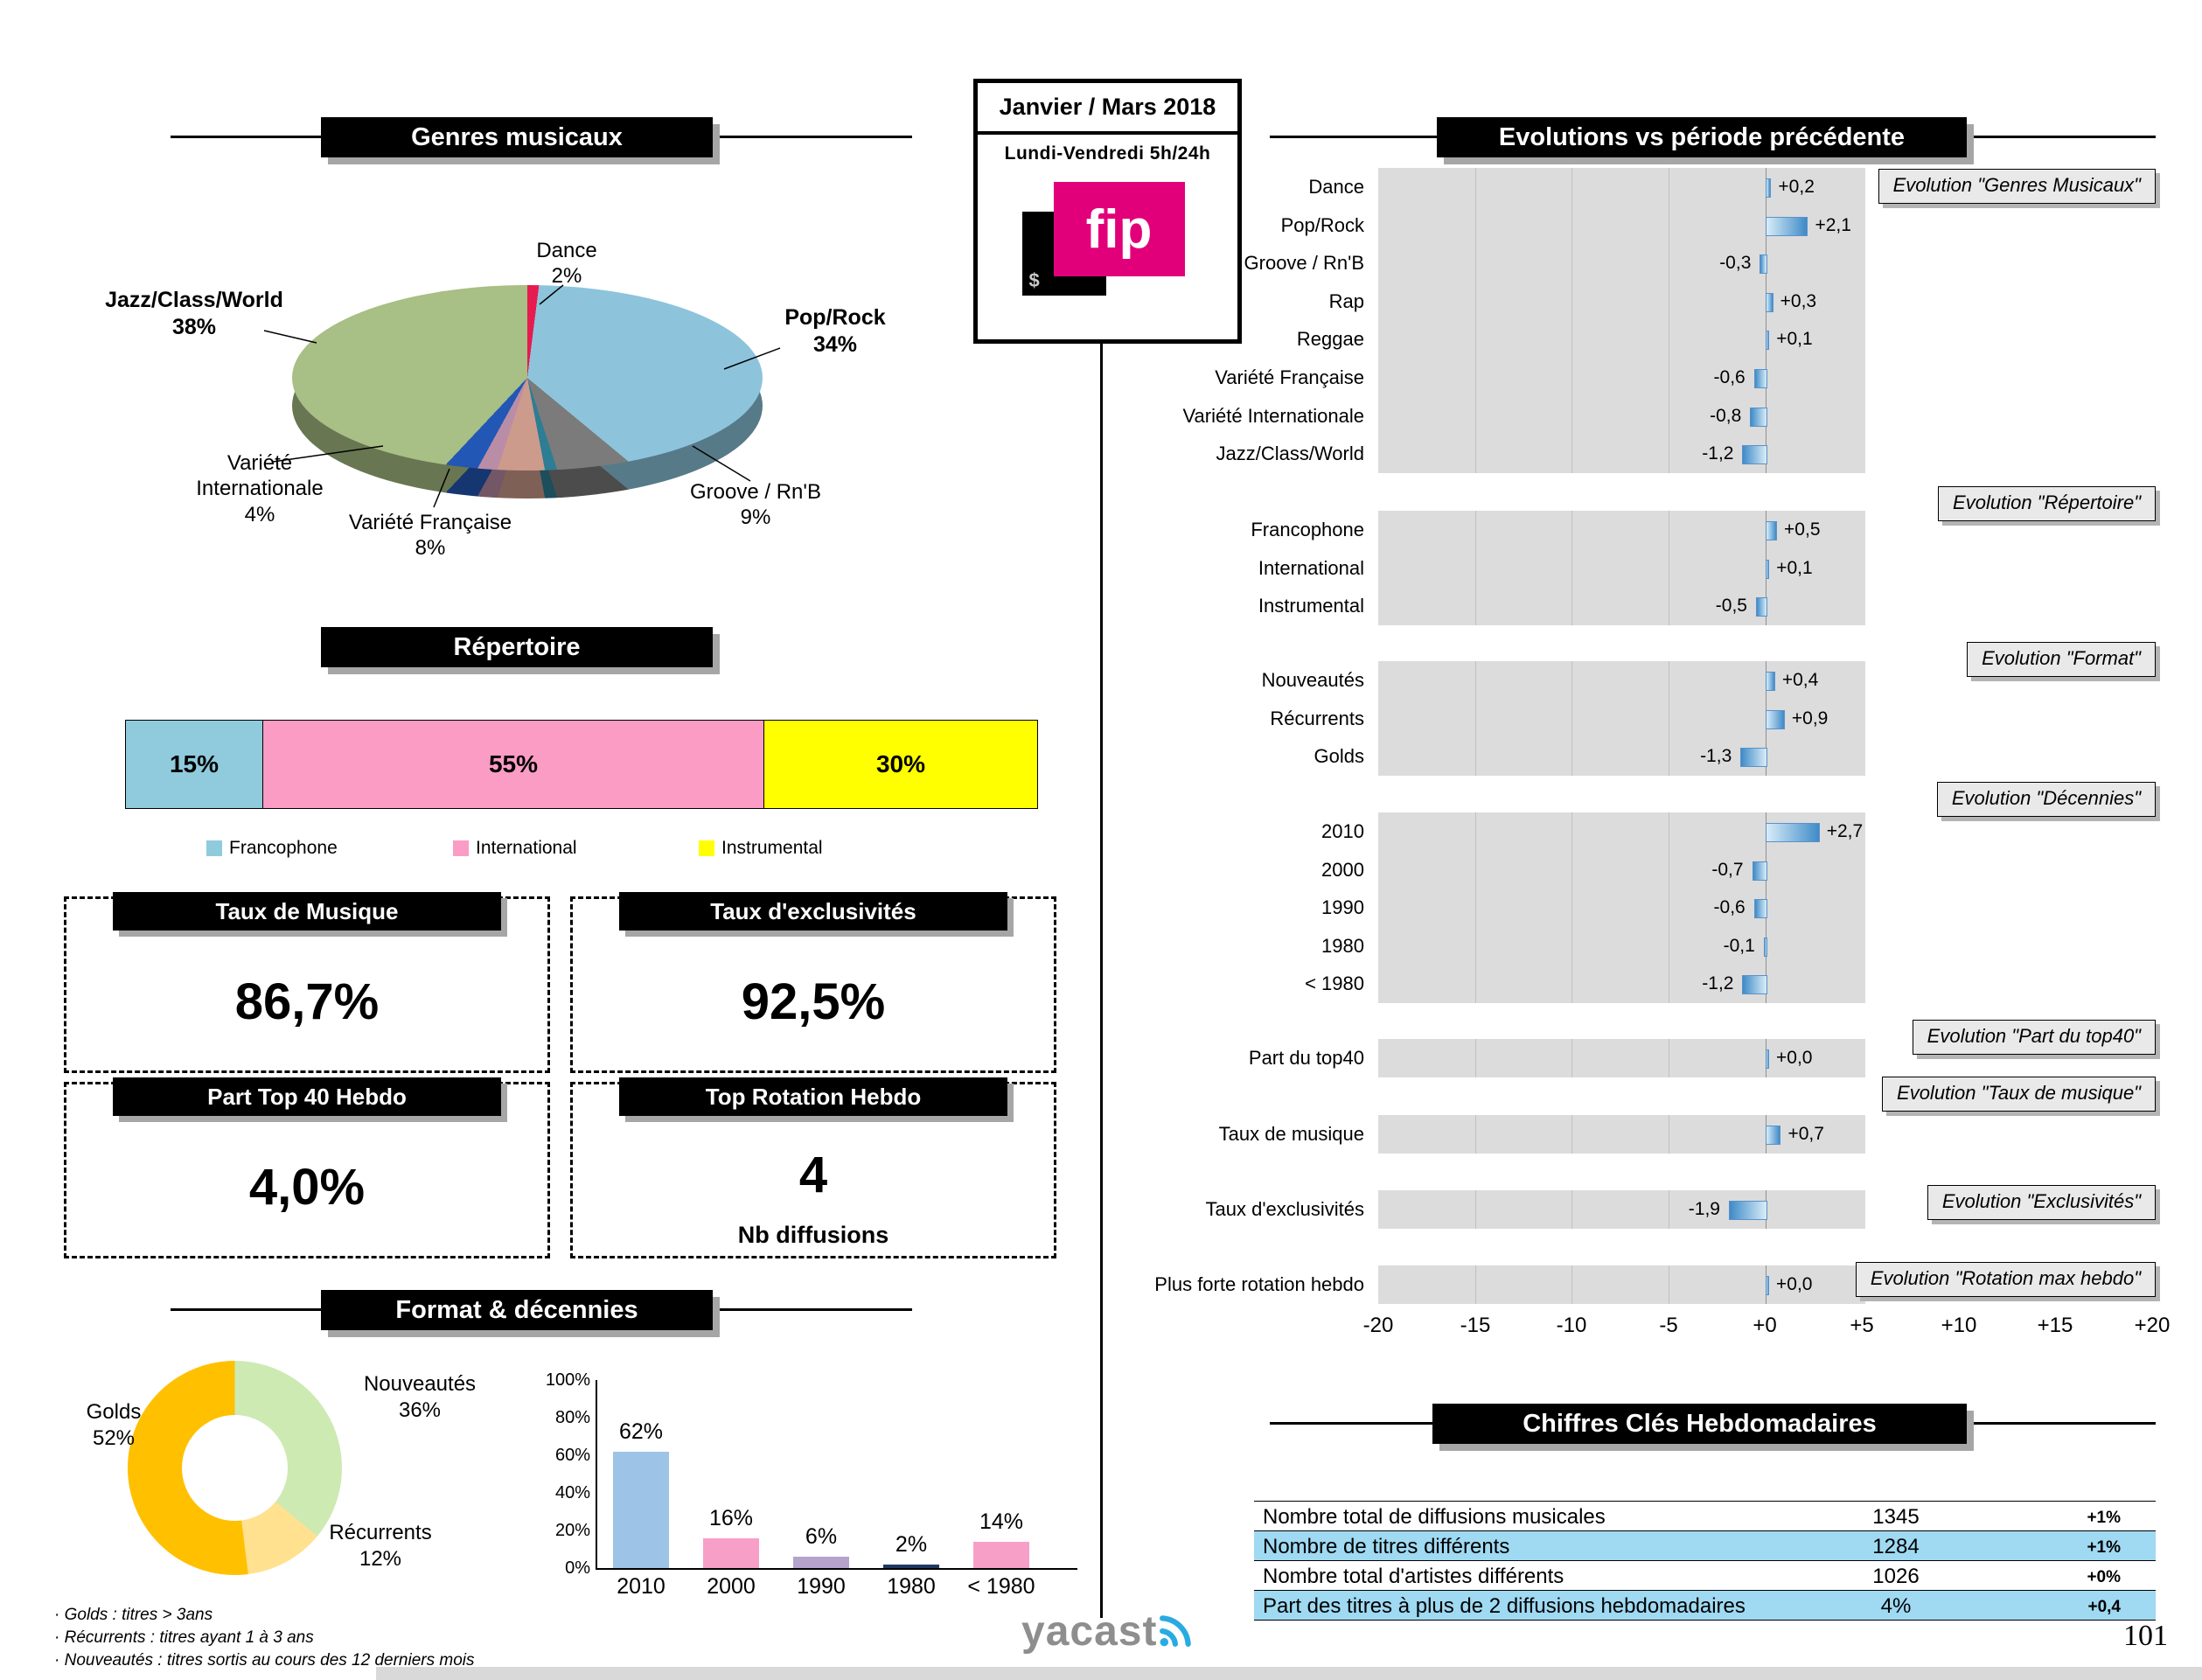 This screenshot has width=2202, height=1680. What do you see at coordinates (2034, 1037) in the screenshot?
I see `evolution-group-label: Evolution "Part du top40"` at bounding box center [2034, 1037].